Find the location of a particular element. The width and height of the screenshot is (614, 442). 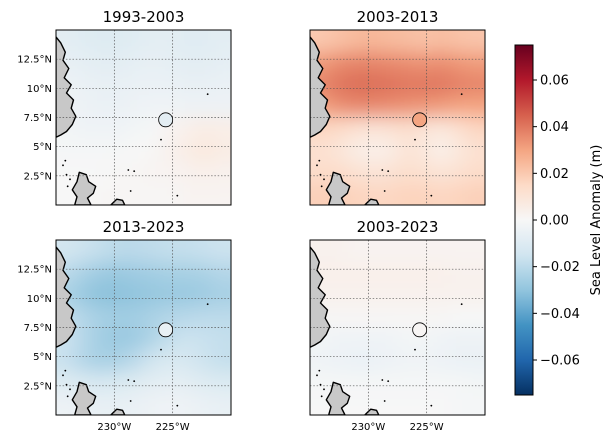

colorbar-tick-label: −0.06 is located at coordinates (560, 361).